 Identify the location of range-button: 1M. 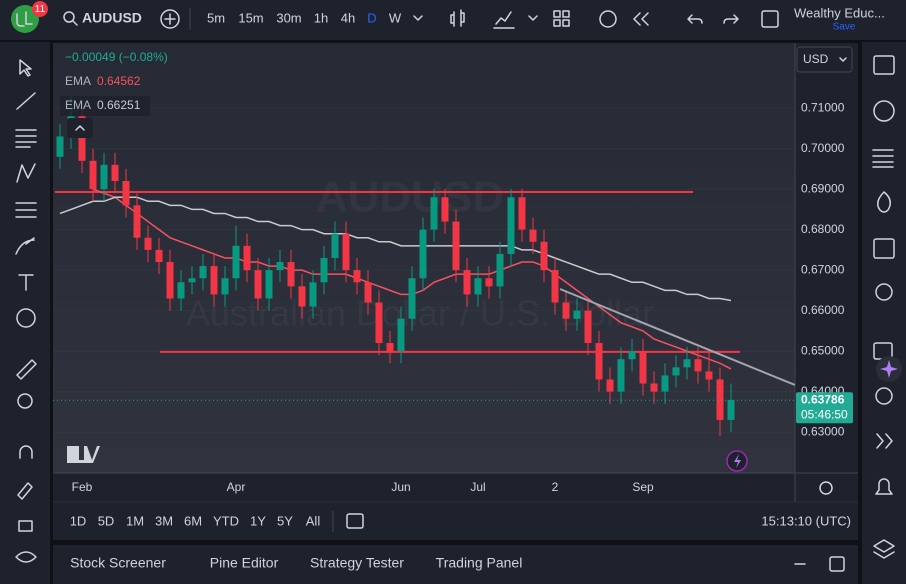
(135, 520).